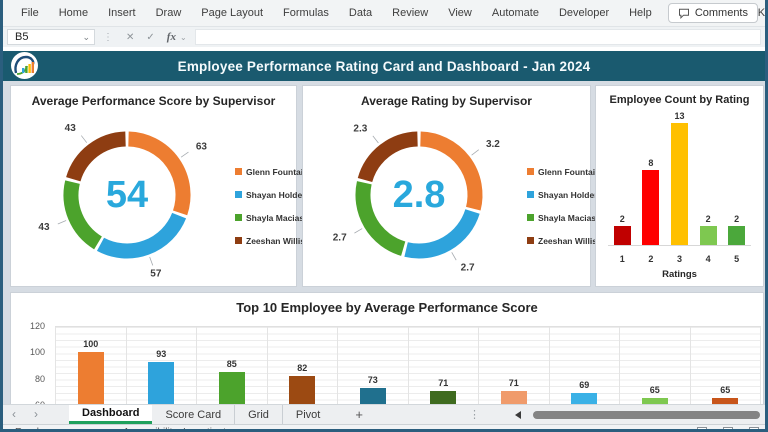 This screenshot has height=432, width=768. What do you see at coordinates (384, 414) in the screenshot?
I see `sheet-tab-bar: ‹ › Dashboard Score Card Grid Pivot + ⋮` at bounding box center [384, 414].